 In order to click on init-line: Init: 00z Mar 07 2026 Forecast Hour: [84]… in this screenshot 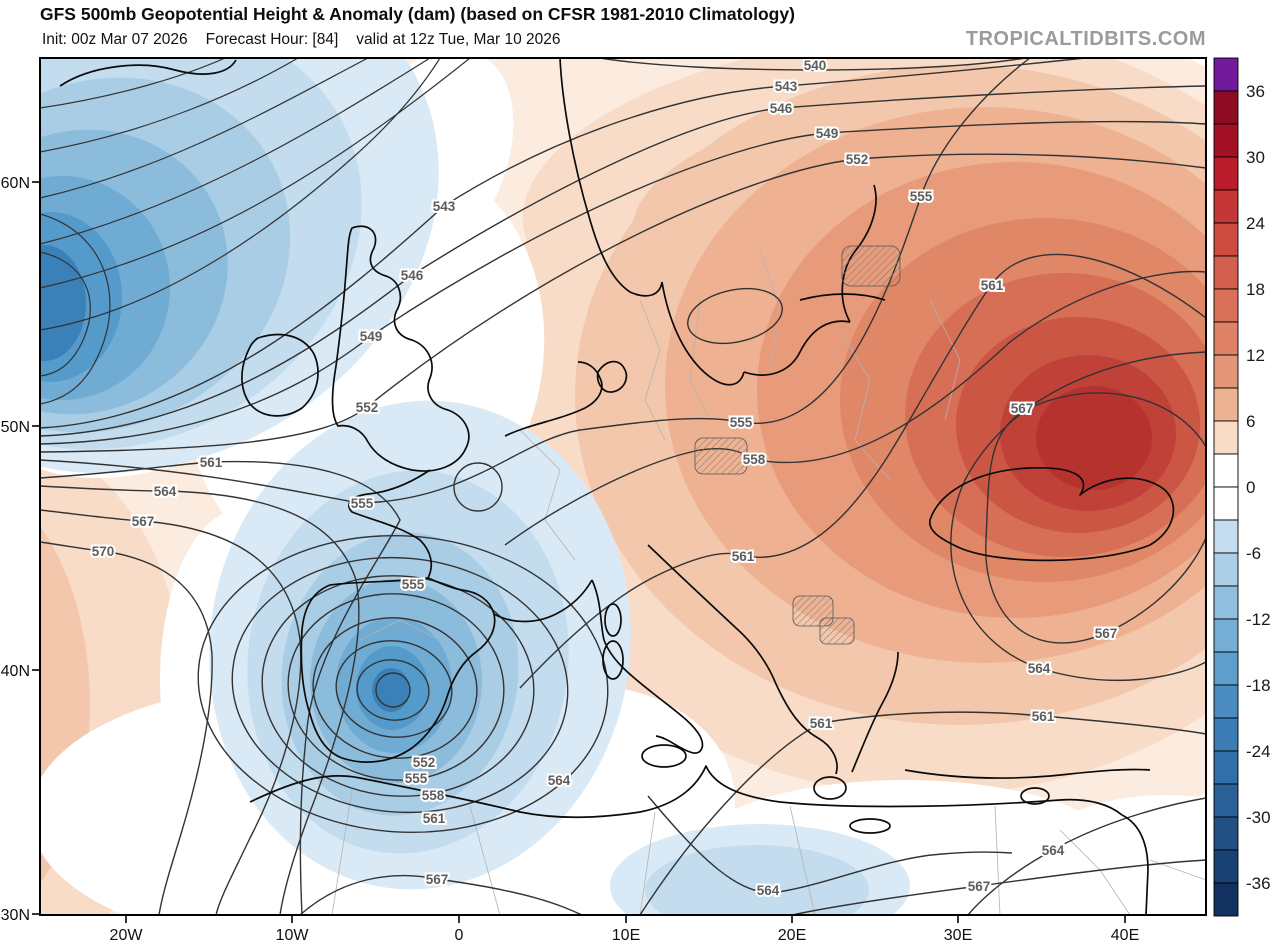, I will do `click(310, 40)`.